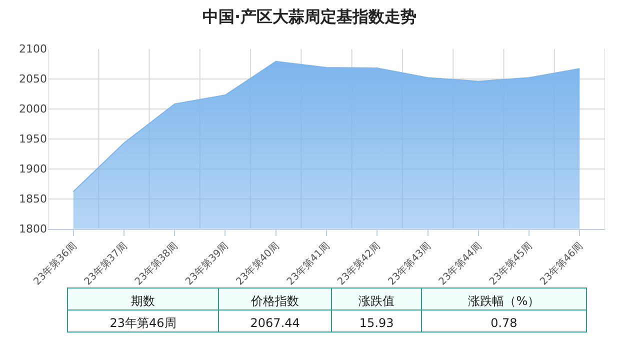 This screenshot has width=619, height=352. Describe the element at coordinates (156, 264) in the screenshot. I see `x-tick-label: 23年第38周` at that location.